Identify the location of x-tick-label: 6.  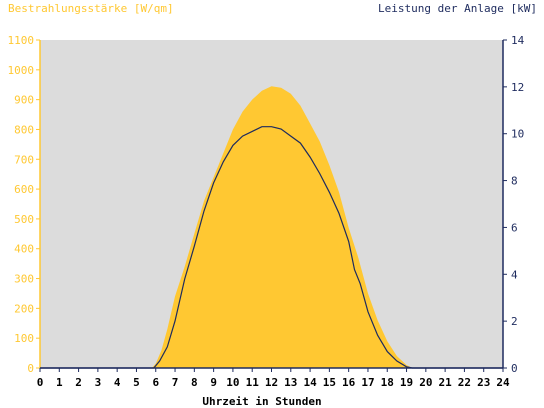
(155, 382).